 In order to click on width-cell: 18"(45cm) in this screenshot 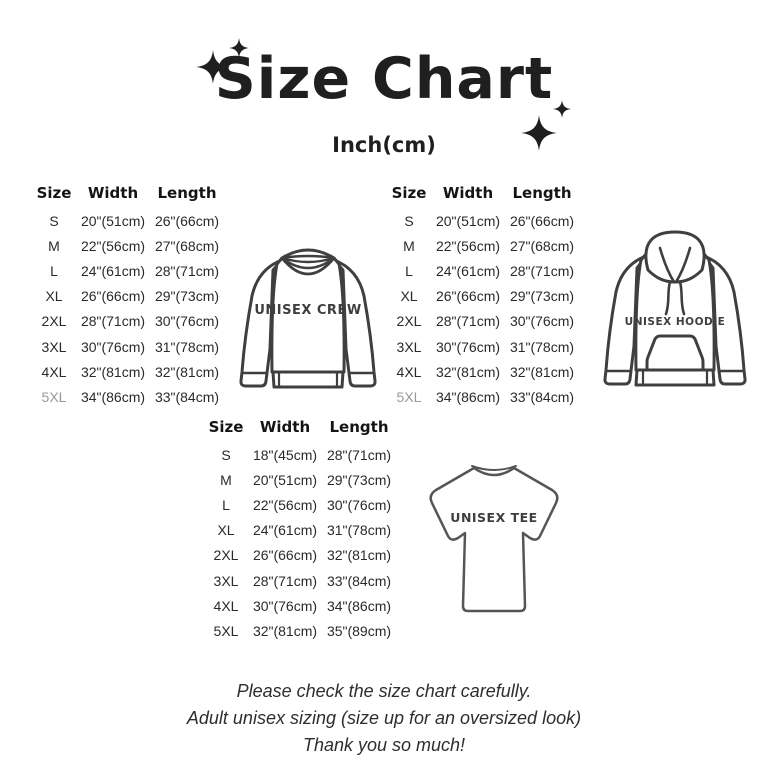, I will do `click(285, 454)`.